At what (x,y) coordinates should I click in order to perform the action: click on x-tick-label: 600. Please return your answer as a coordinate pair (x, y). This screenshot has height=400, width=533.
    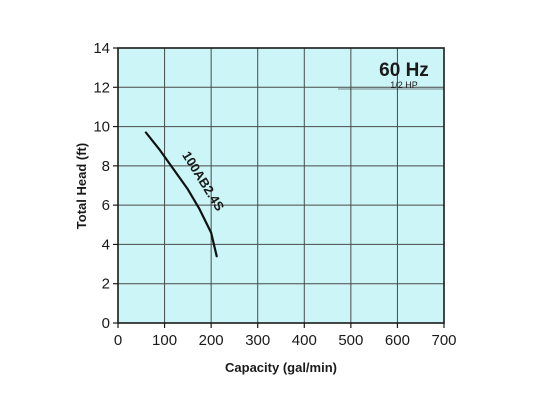
    Looking at the image, I should click on (397, 340).